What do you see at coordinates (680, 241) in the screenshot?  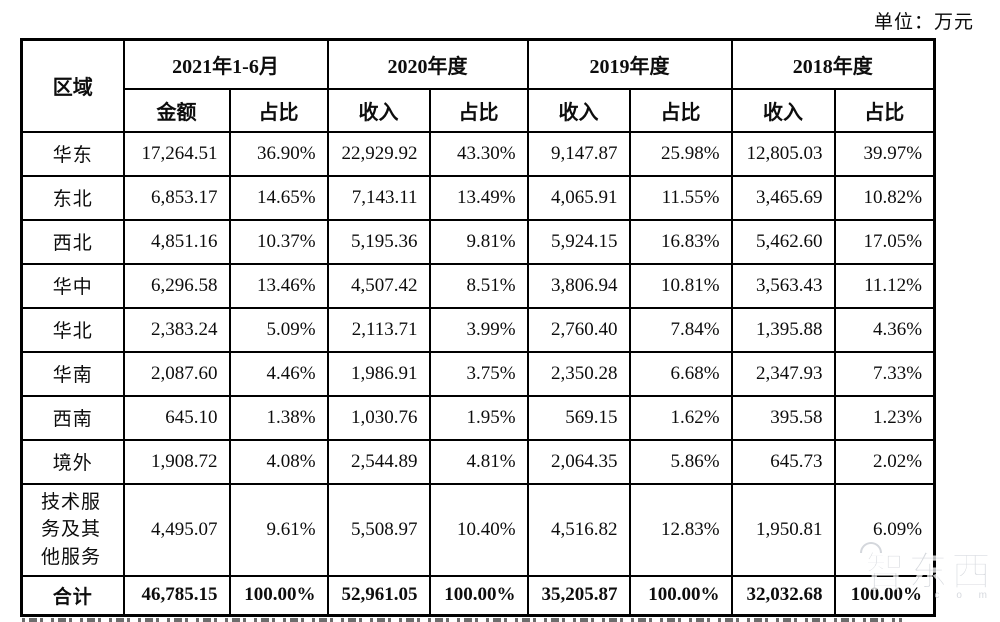 I see `value-cell: 16.83%` at bounding box center [680, 241].